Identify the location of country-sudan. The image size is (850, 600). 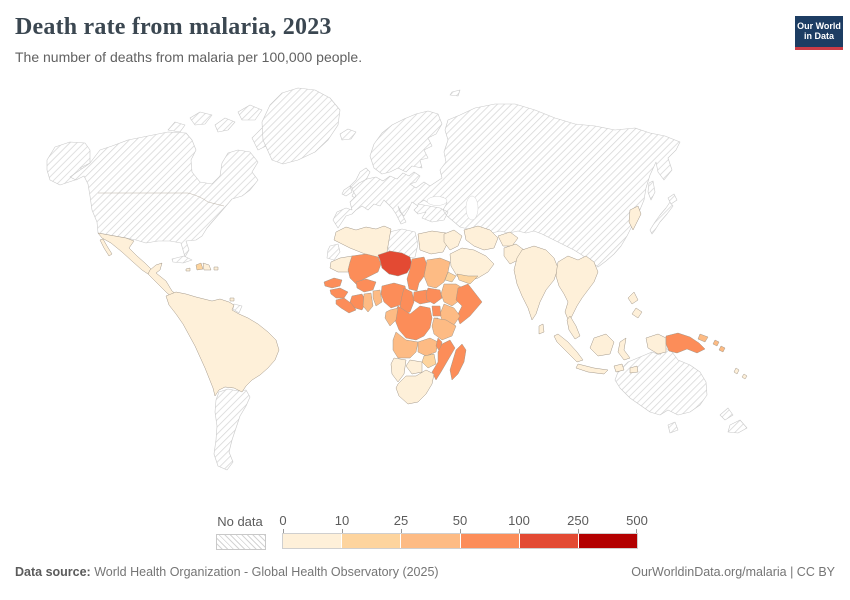
(437, 273).